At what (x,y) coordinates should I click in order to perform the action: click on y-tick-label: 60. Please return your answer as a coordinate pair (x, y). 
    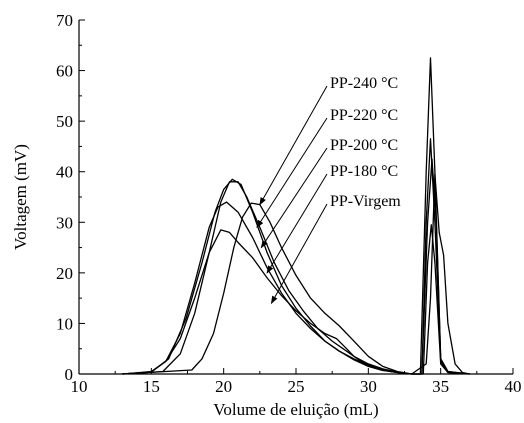
    Looking at the image, I should click on (64, 71).